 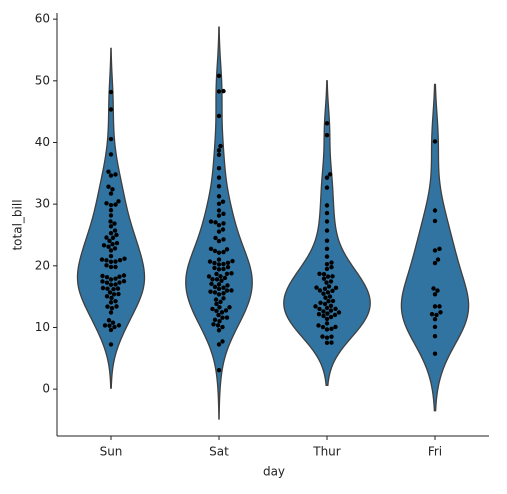 I want to click on violin, so click(x=435, y=247).